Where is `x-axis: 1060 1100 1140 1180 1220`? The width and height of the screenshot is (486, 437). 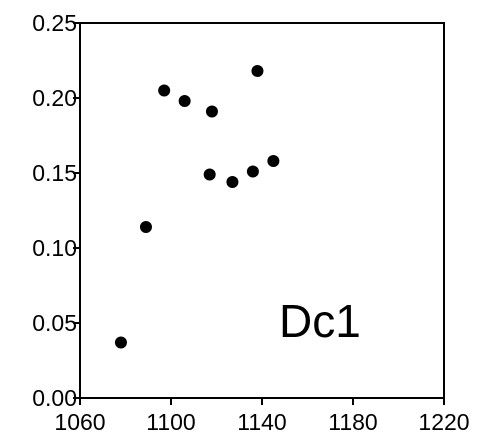
x-axis: 1060 1100 1140 1180 1220 is located at coordinates (262, 416).